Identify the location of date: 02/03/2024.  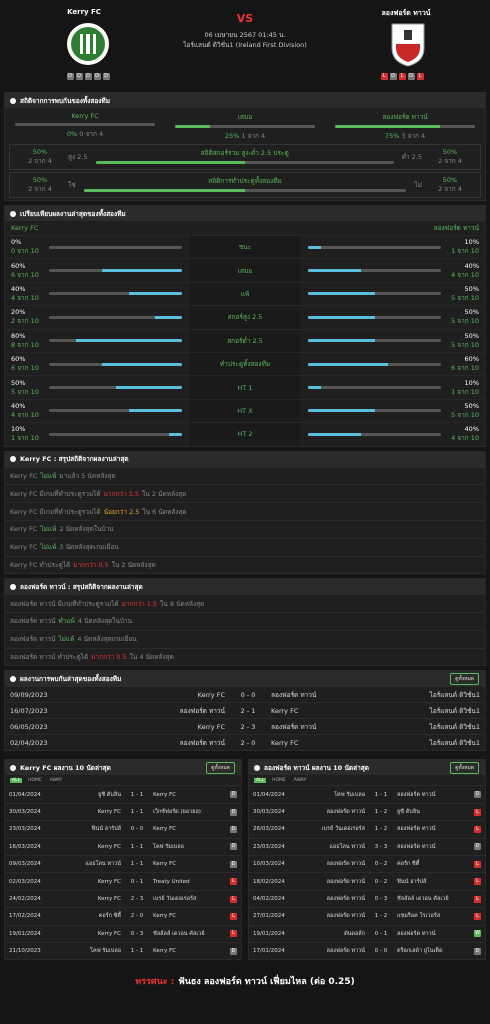
(25, 881).